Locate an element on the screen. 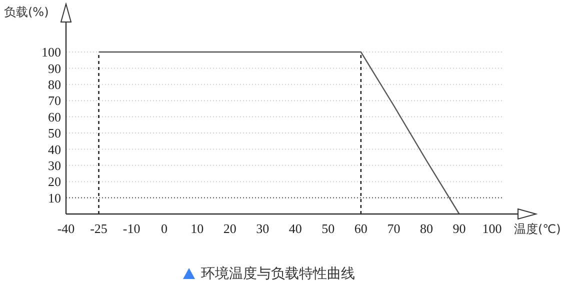 This screenshot has height=289, width=577. text: 环境温度与负载特性曲线 is located at coordinates (278, 274).